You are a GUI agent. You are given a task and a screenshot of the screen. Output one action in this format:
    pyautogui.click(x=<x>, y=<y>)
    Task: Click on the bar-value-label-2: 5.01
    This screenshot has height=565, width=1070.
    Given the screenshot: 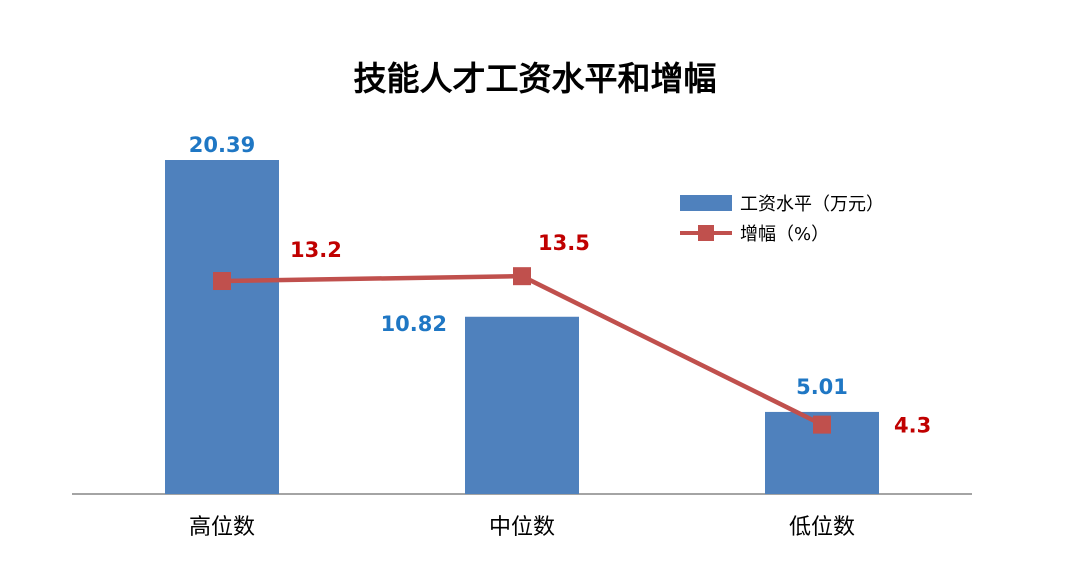 What is the action you would take?
    pyautogui.click(x=822, y=387)
    